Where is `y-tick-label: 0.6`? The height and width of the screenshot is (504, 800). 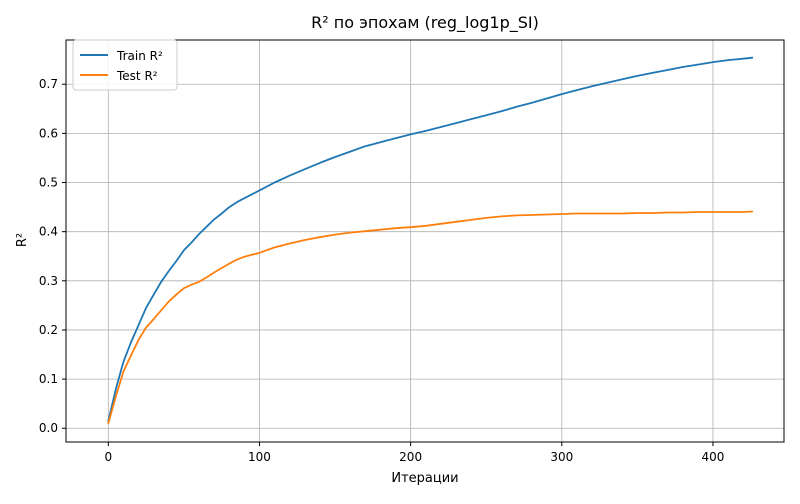
y-tick-label: 0.6 is located at coordinates (48, 133).